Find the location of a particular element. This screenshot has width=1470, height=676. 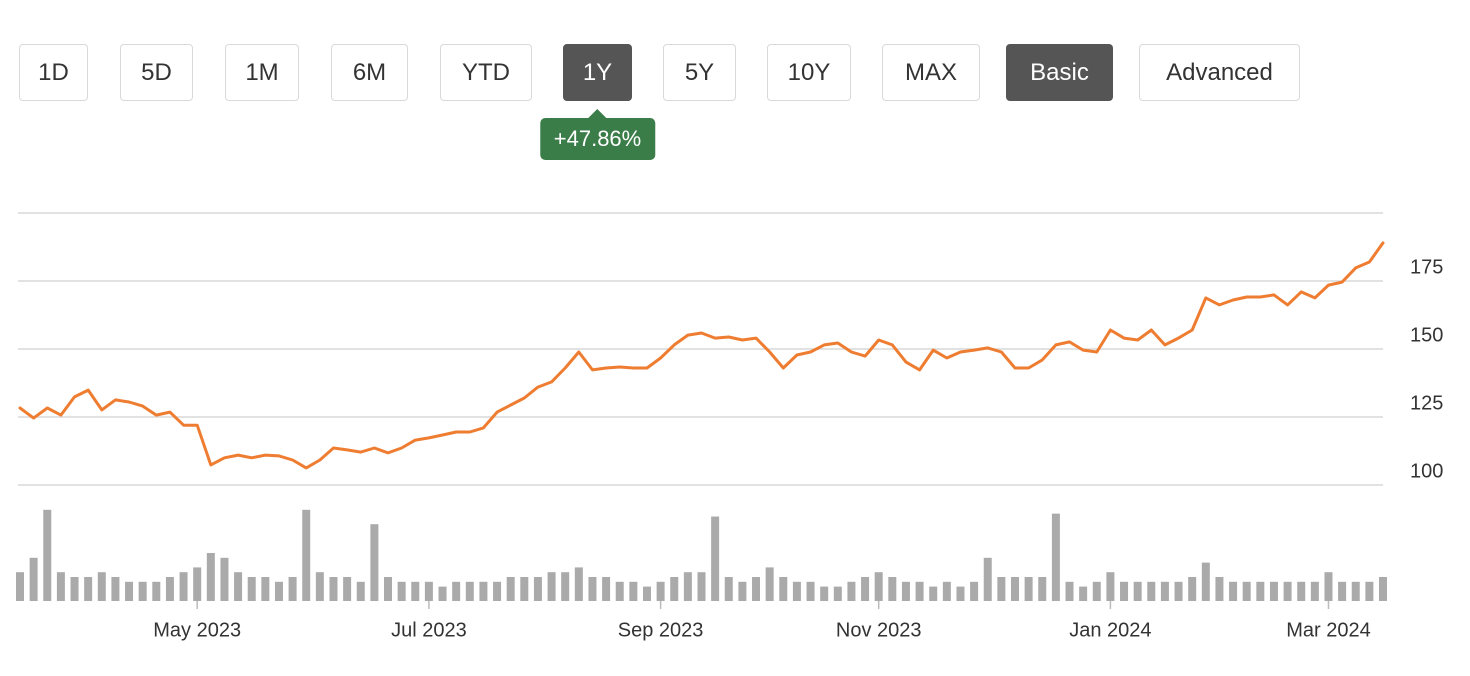

x-tick-label: Jul 2023 is located at coordinates (429, 630).